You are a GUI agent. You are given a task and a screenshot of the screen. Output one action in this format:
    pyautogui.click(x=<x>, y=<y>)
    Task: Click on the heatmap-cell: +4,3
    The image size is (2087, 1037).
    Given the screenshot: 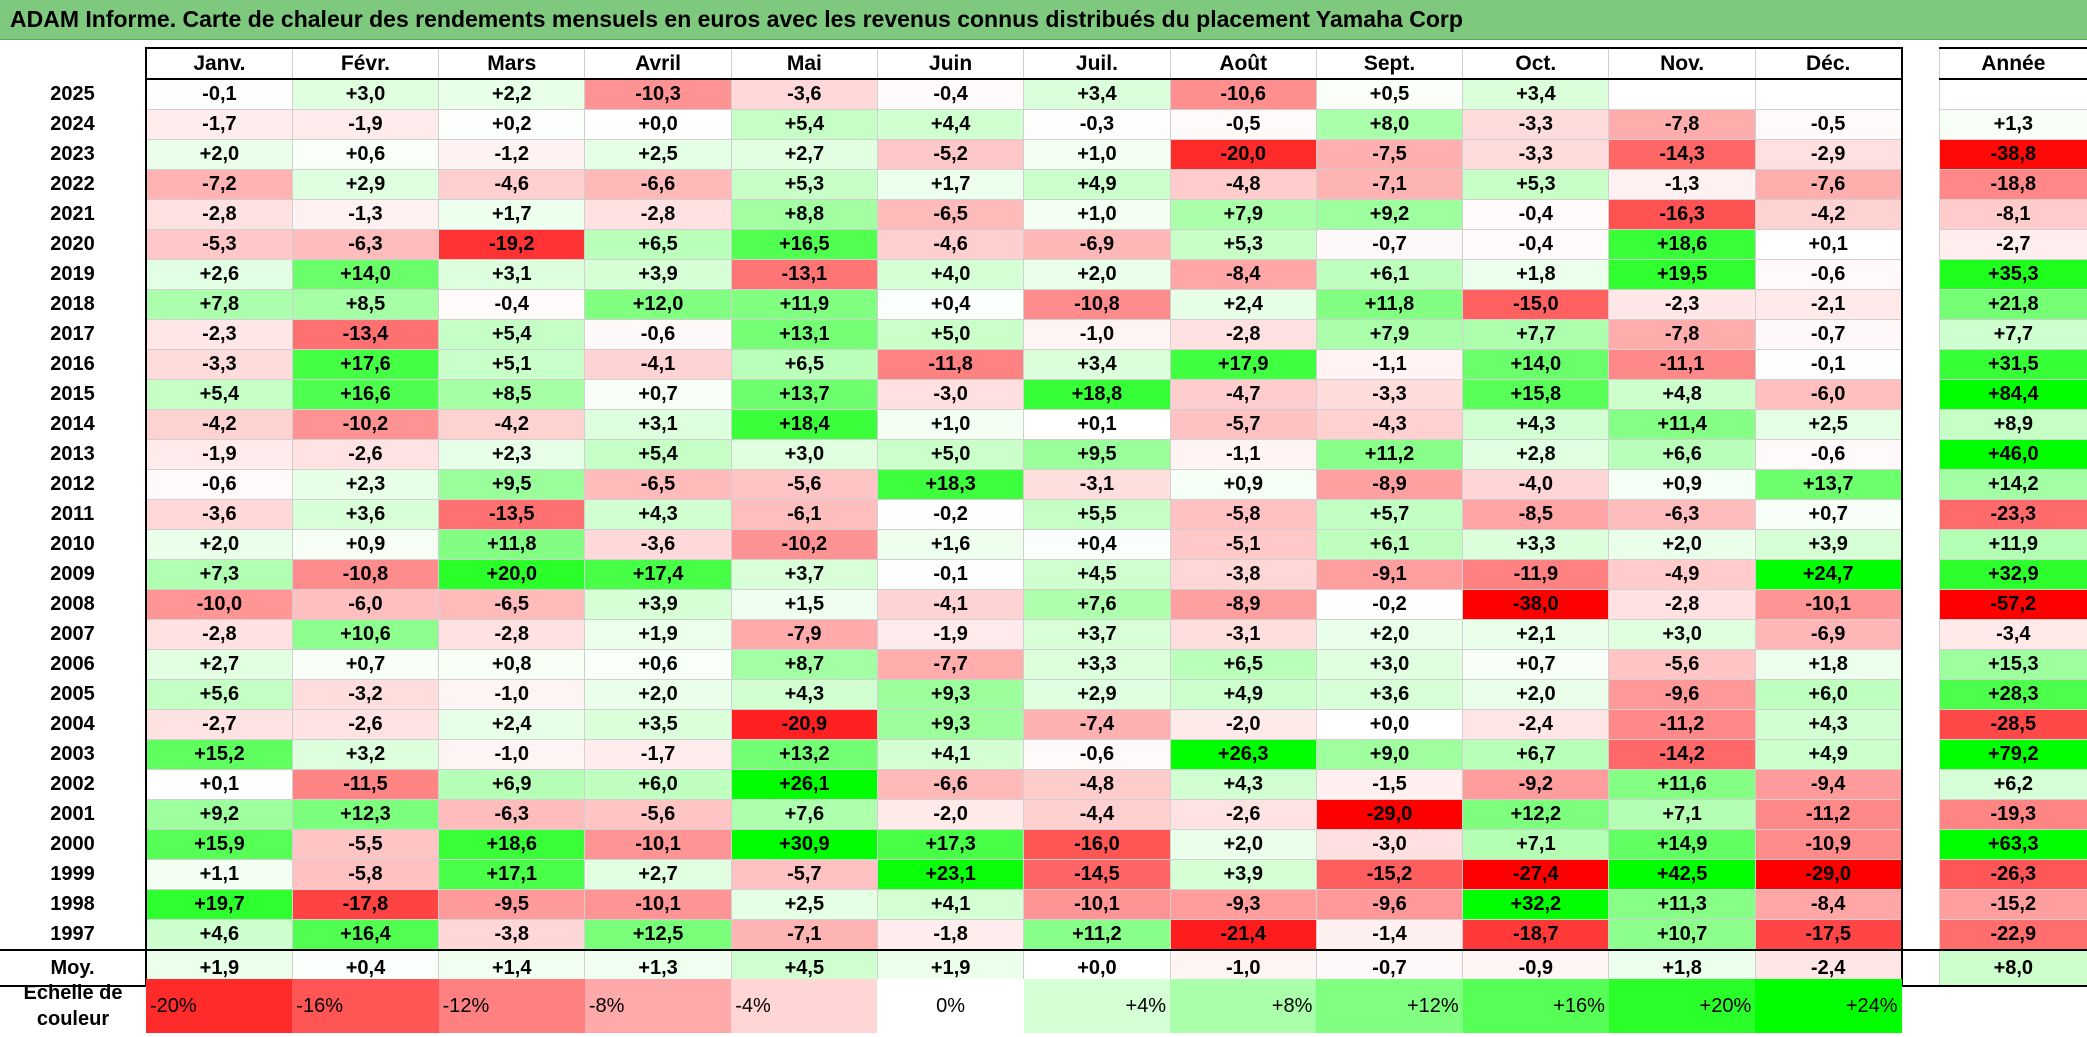 What is the action you would take?
    pyautogui.click(x=1536, y=424)
    